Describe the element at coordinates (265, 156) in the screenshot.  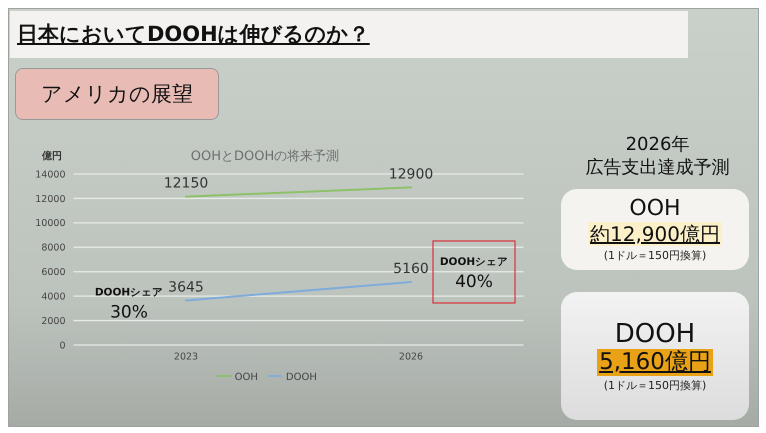
I see `chart-title: OOHとDOOHの将来予測` at that location.